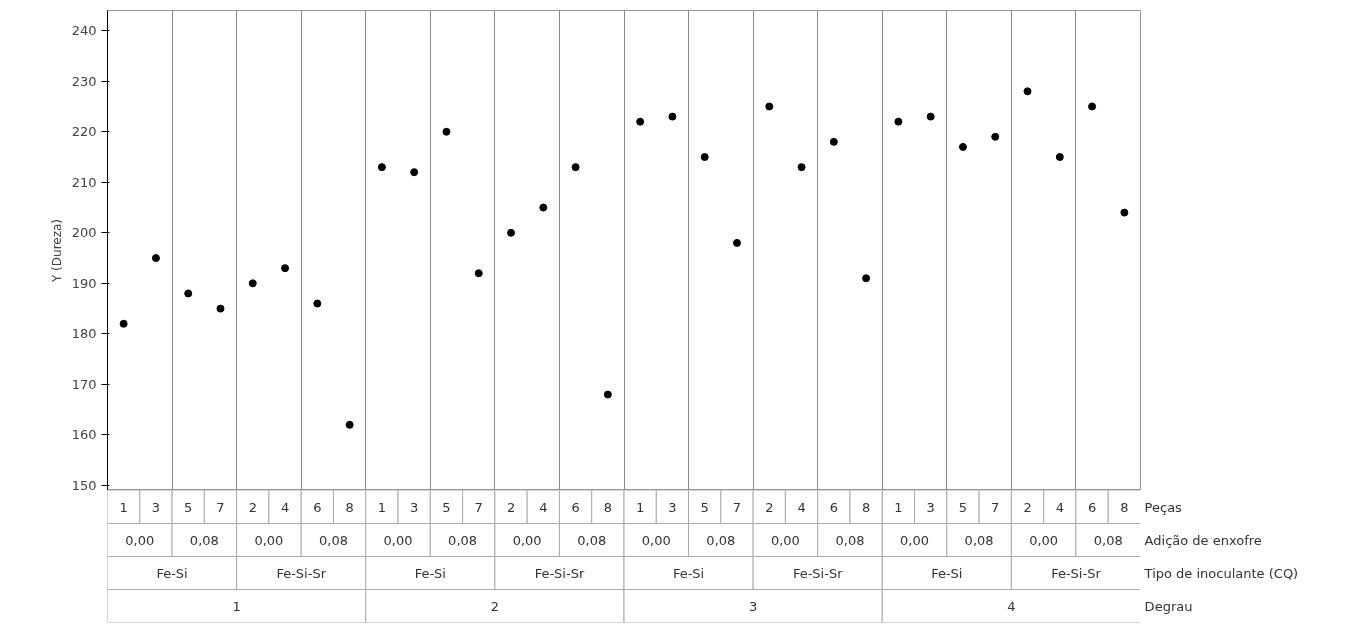 The height and width of the screenshot is (636, 1346). What do you see at coordinates (84, 334) in the screenshot?
I see `y-tick-label: 180` at bounding box center [84, 334].